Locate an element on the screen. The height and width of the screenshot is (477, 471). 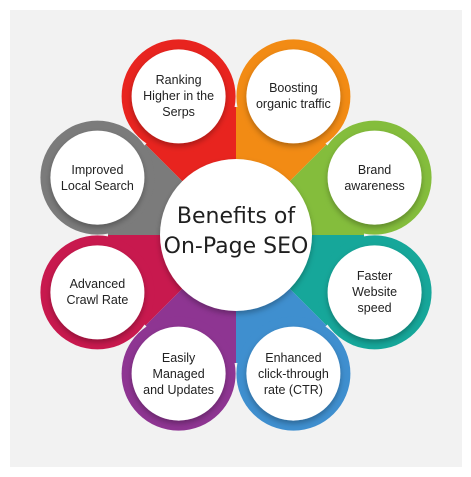
diagram-title: Benefits of On-Page SEO is located at coordinates (236, 231).